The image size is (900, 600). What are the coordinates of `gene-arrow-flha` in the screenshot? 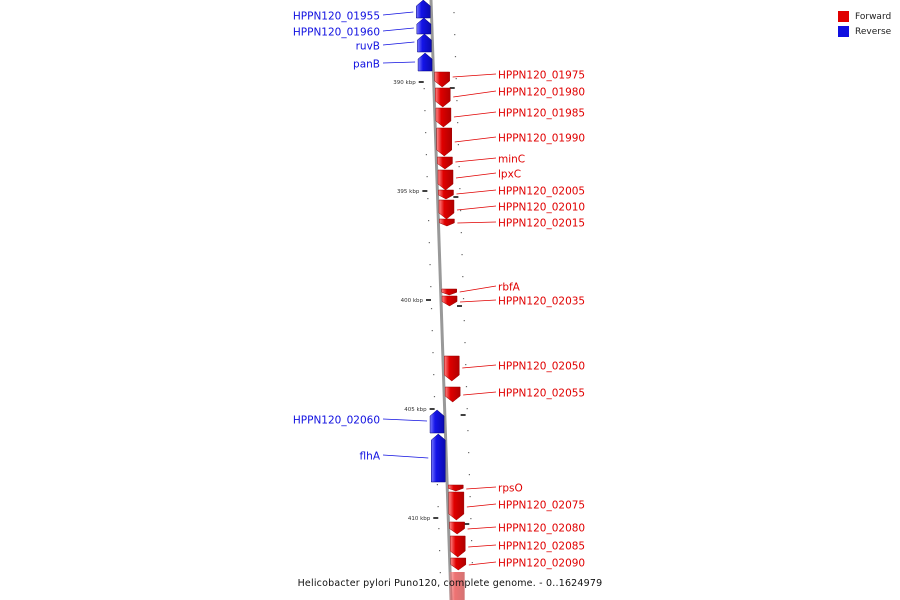 It's located at (438, 458).